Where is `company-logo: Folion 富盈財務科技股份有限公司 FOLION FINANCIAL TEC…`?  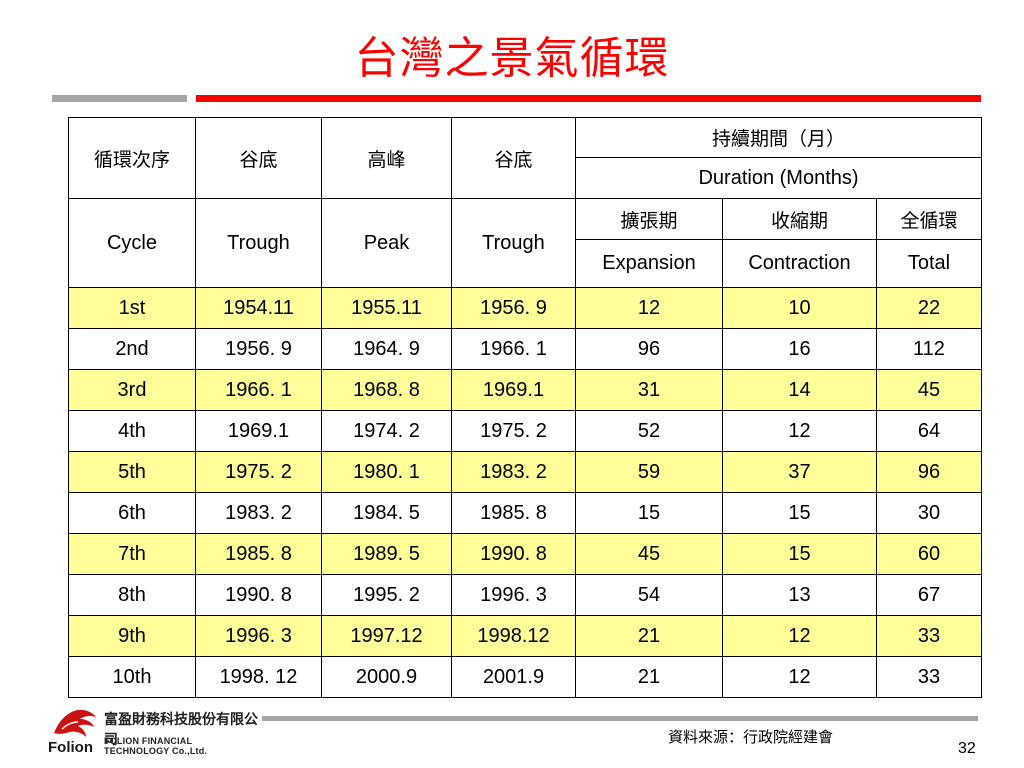
company-logo: Folion 富盈財務科技股份有限公司 FOLION FINANCIAL TEC… is located at coordinates (152, 731).